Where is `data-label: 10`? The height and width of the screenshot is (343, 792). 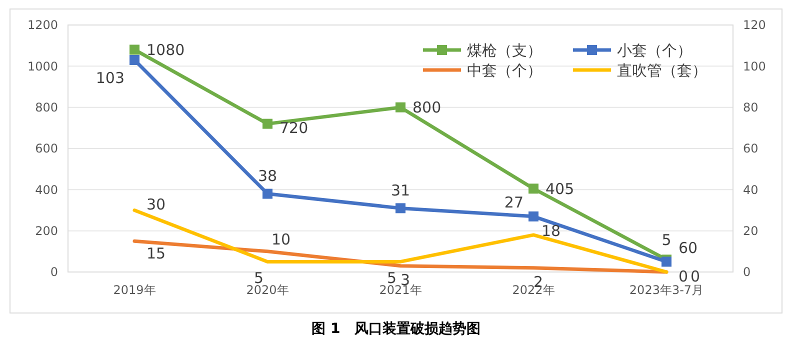
data-label: 10 is located at coordinates (281, 239).